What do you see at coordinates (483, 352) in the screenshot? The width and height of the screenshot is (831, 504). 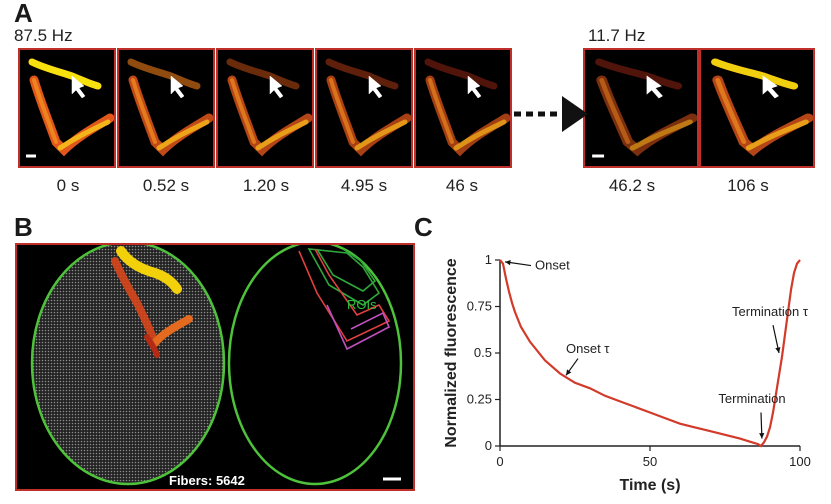 I see `y-tick-label: 0.5` at bounding box center [483, 352].